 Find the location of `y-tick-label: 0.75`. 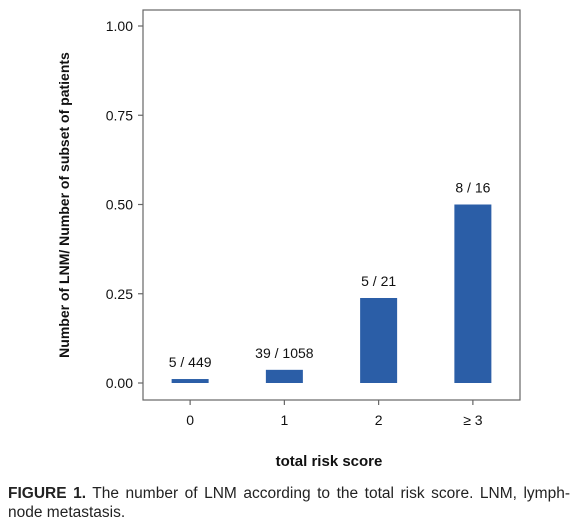

y-tick-label: 0.75 is located at coordinates (119, 115).